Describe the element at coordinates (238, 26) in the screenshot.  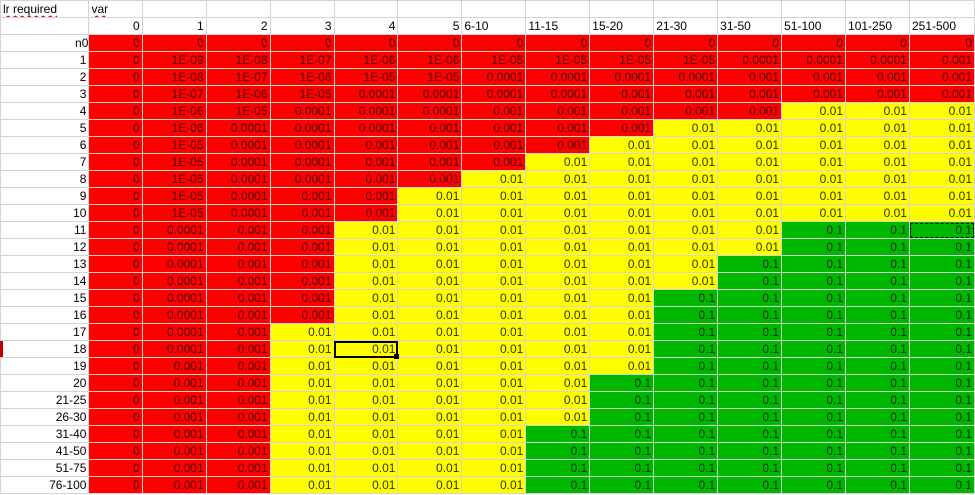
I see `column-header-cell: 2` at that location.